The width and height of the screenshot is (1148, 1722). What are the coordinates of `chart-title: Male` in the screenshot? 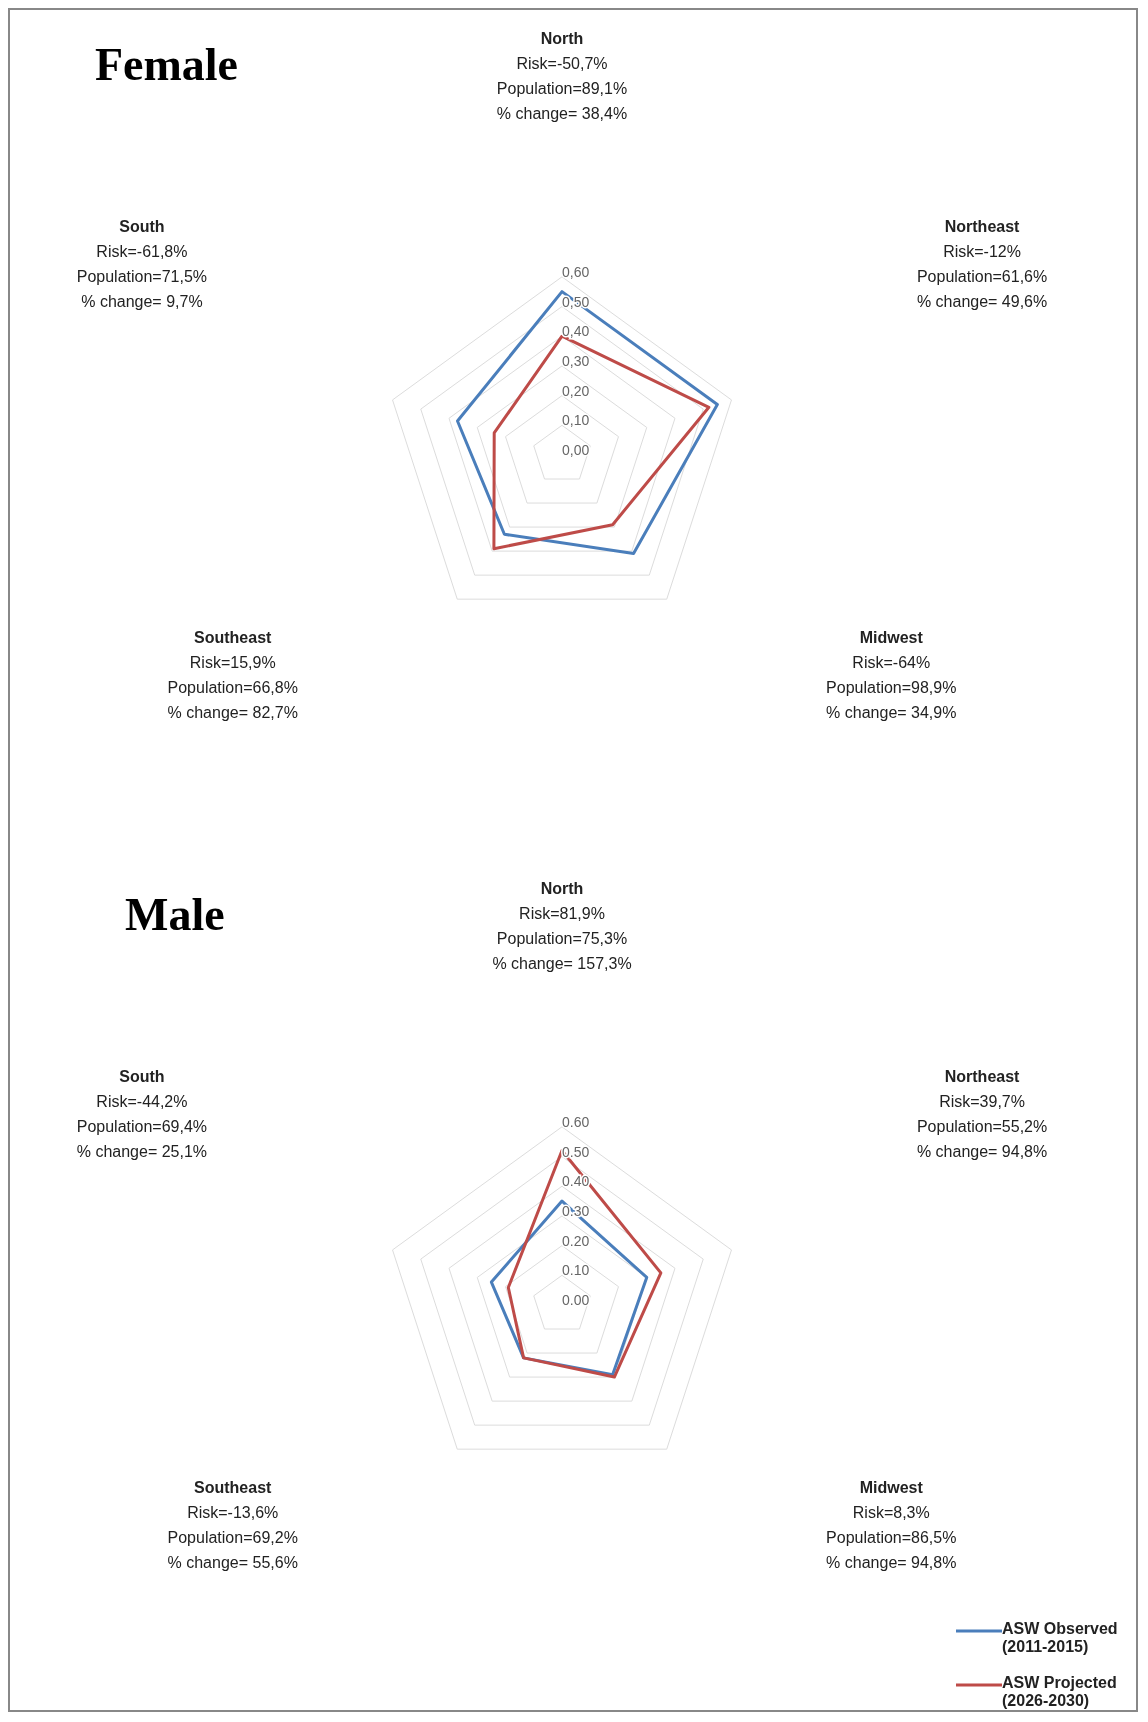 It's located at (175, 914).